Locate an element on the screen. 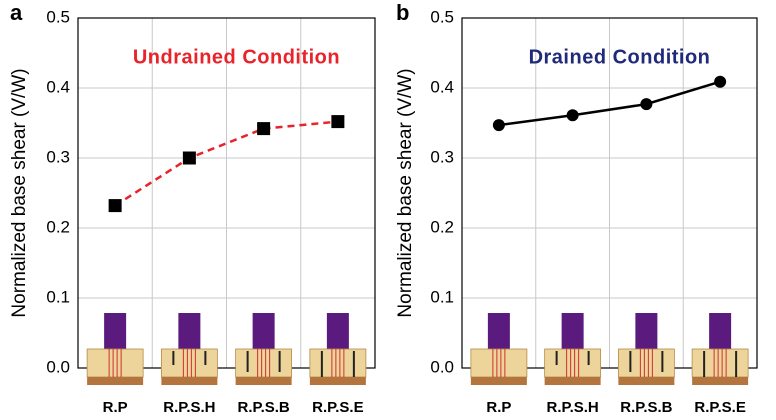 This screenshot has height=420, width=776. annotation: Undrained Condition is located at coordinates (236, 57).